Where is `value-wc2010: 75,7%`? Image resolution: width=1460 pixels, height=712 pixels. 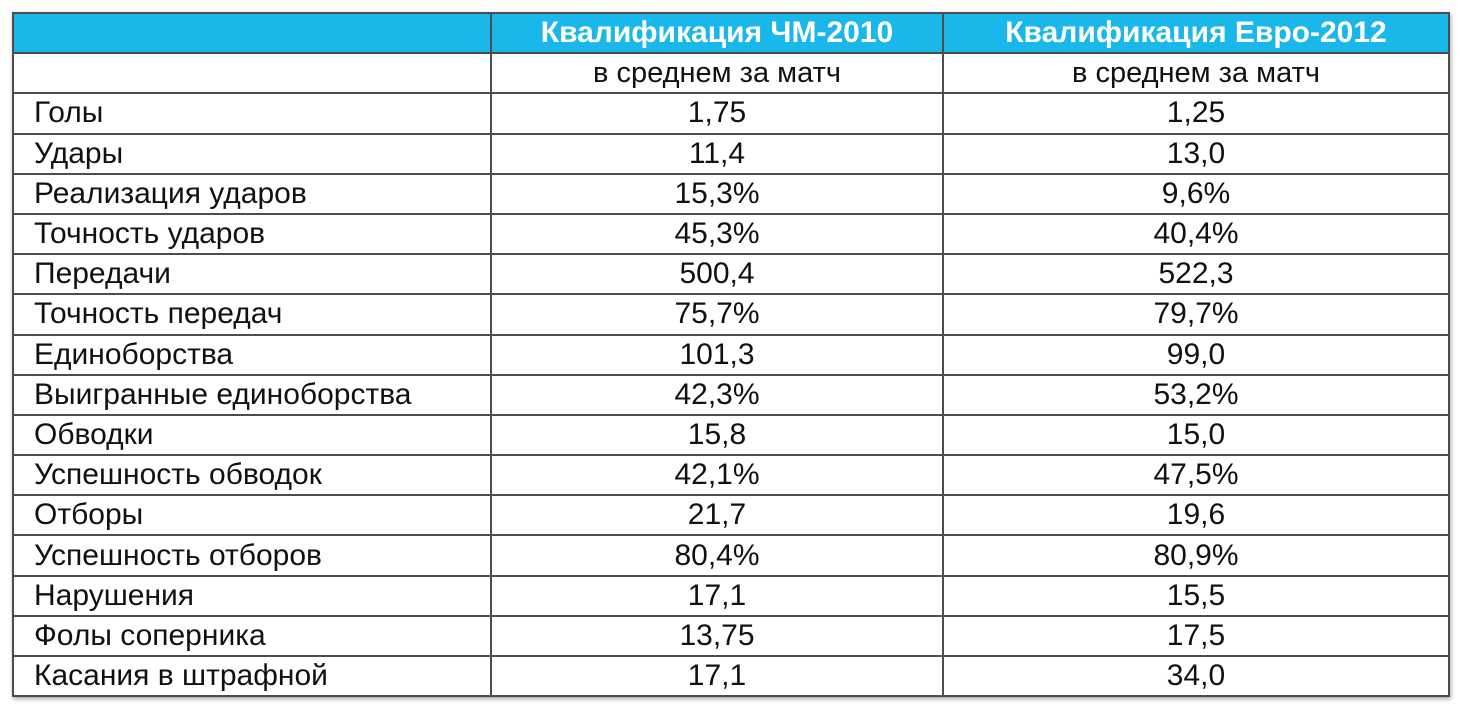
value-wc2010: 75,7% is located at coordinates (717, 314).